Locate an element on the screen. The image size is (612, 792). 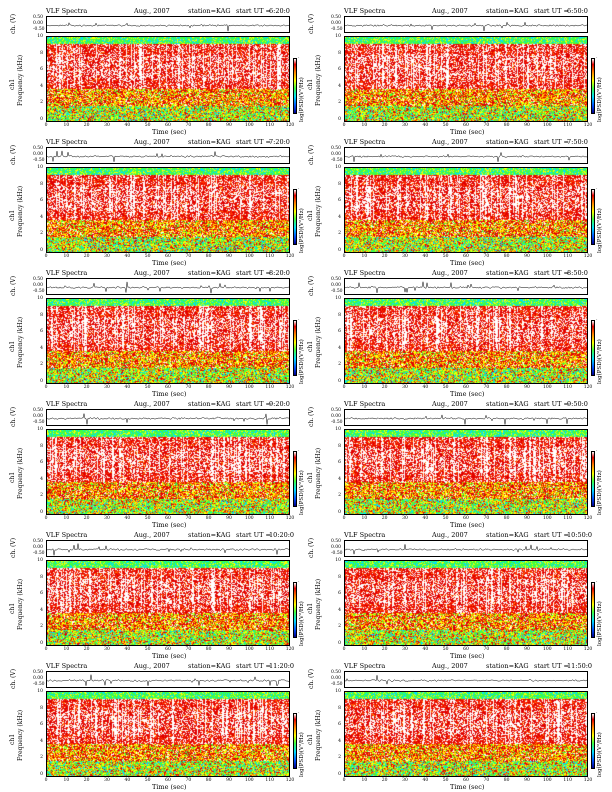
time-tick-label: 70 is located at coordinates (188, 125).